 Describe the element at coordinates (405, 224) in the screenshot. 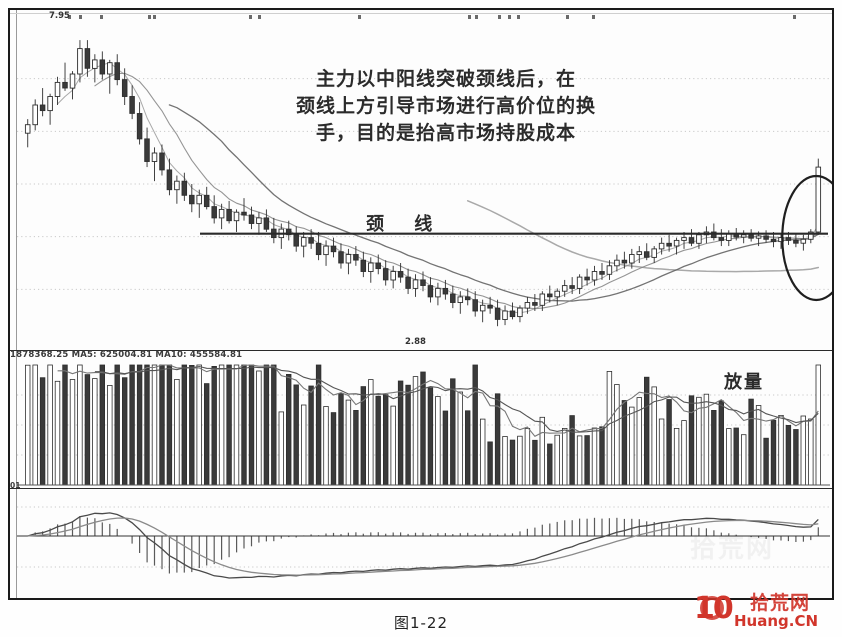

I see `neckline-label: 颈 线` at that location.